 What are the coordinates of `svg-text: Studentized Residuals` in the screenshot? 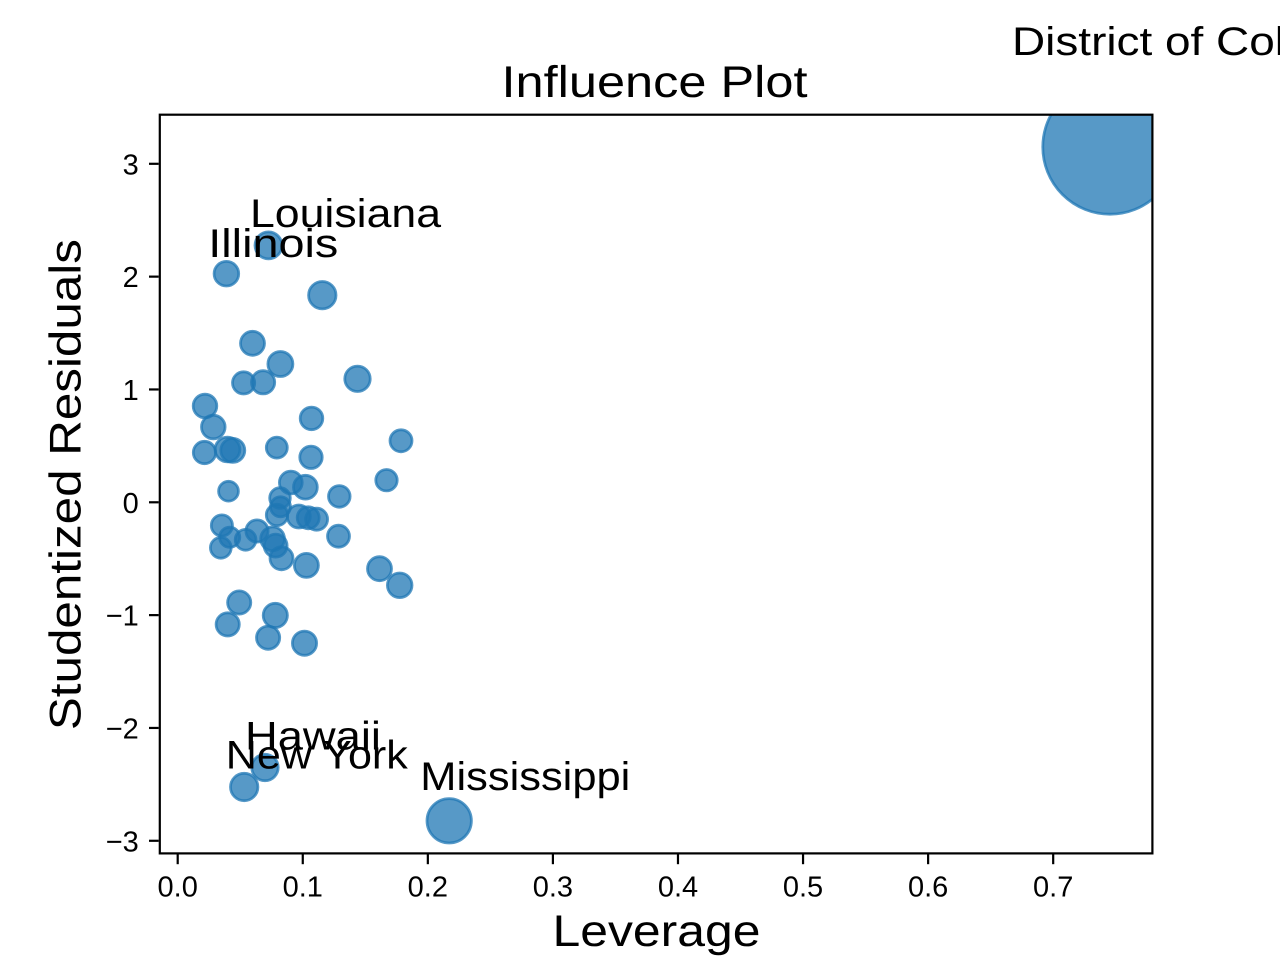 It's located at (66, 484).